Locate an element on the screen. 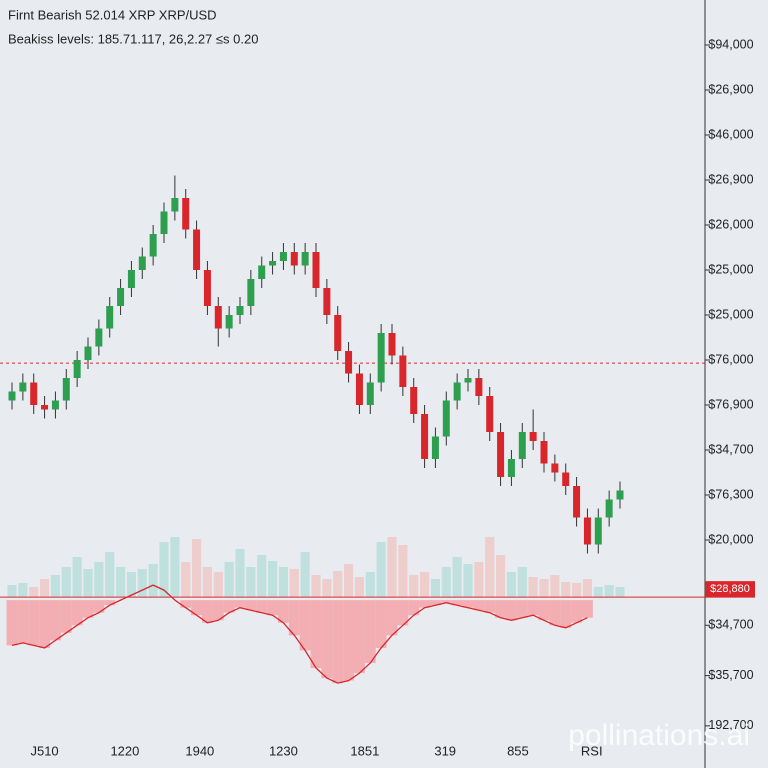  y-tick-label: $34,700 is located at coordinates (730, 449).